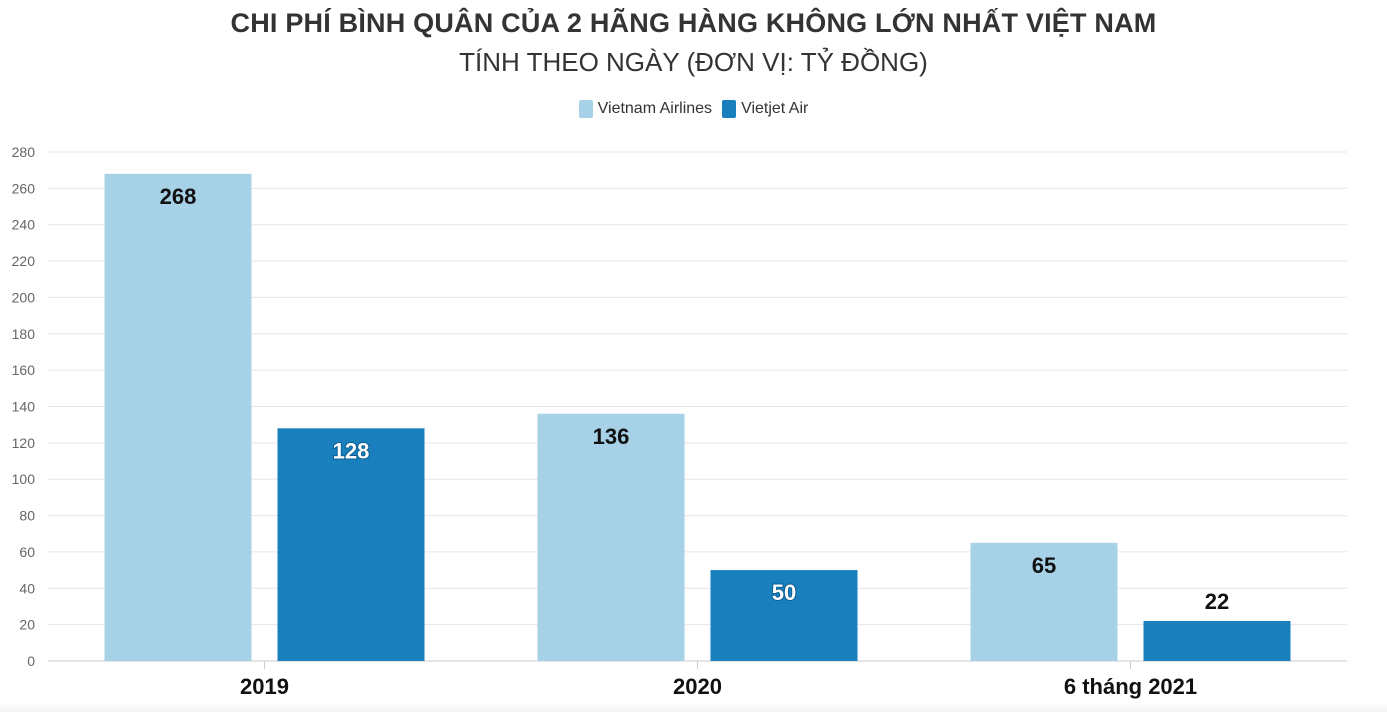 The height and width of the screenshot is (712, 1387). What do you see at coordinates (178, 196) in the screenshot?
I see `data-label: 268` at bounding box center [178, 196].